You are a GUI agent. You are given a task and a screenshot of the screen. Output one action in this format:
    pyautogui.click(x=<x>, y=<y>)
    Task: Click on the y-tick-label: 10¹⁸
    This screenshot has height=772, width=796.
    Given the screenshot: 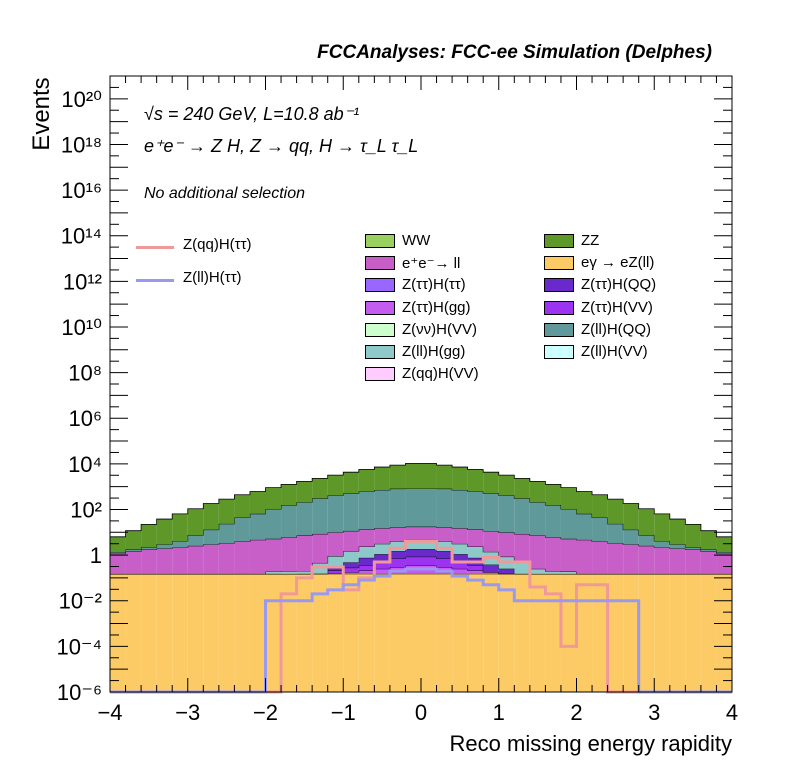 What is the action you would take?
    pyautogui.click(x=81, y=144)
    